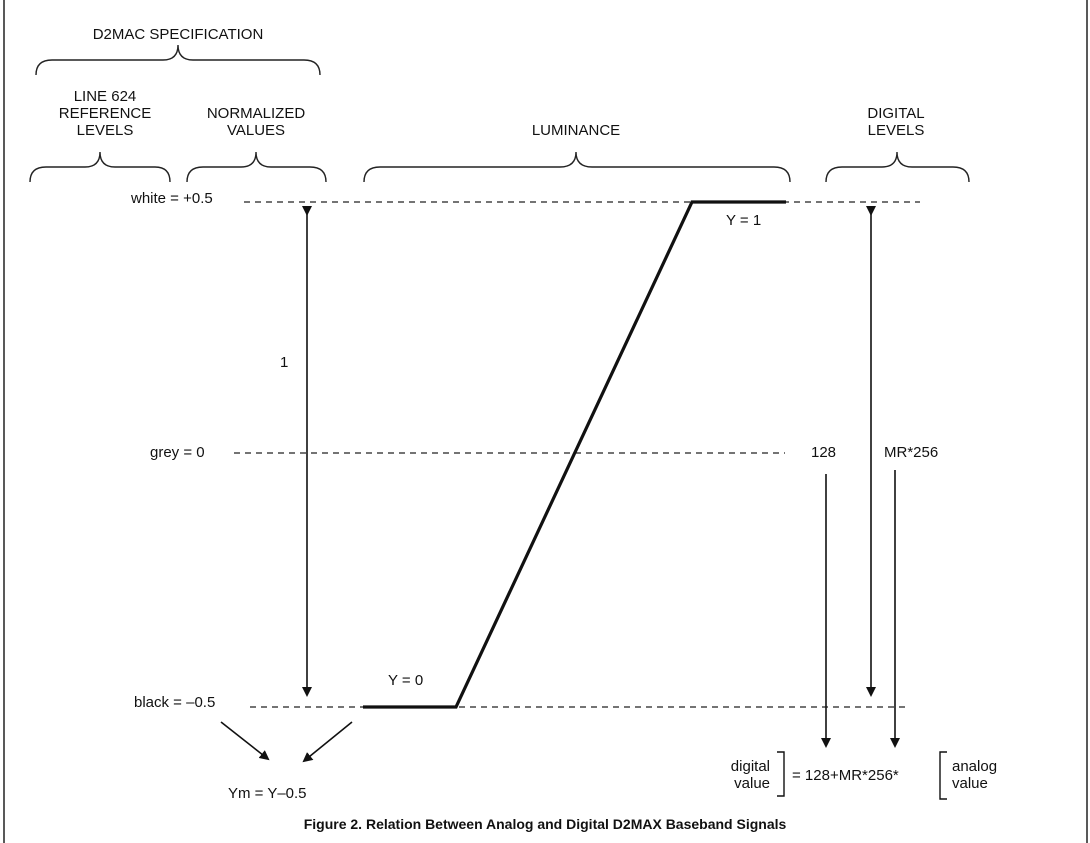 This screenshot has width=1090, height=843. Describe the element at coordinates (328, 741) in the screenshot. I see `arrow-y0-to-ym` at that location.